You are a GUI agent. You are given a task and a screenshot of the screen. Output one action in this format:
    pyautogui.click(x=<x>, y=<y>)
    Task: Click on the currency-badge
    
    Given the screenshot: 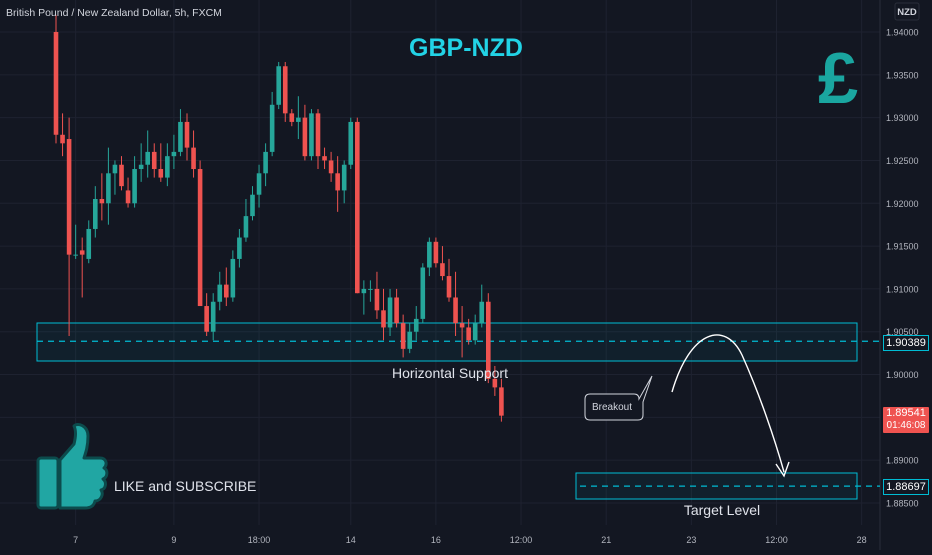 What is the action you would take?
    pyautogui.click(x=907, y=11)
    